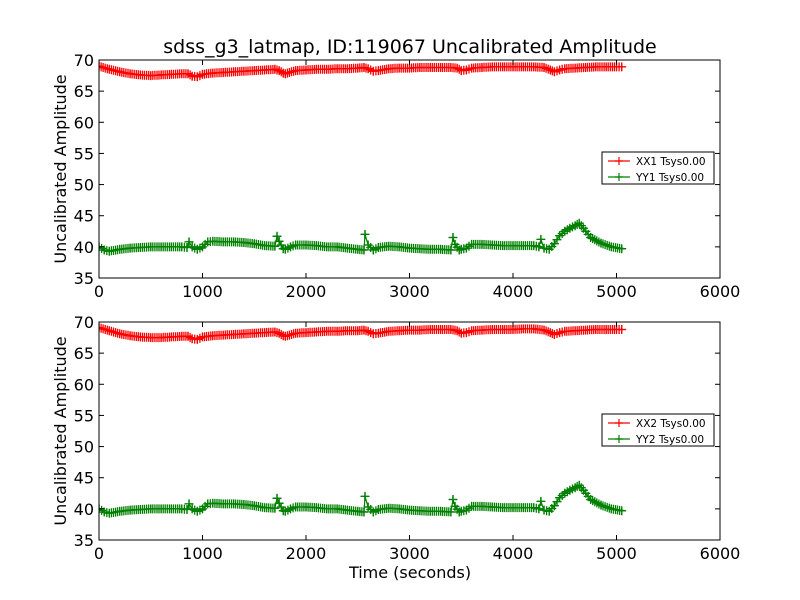  I want to click on series-XX1 Tsys0.00, so click(363, 71).